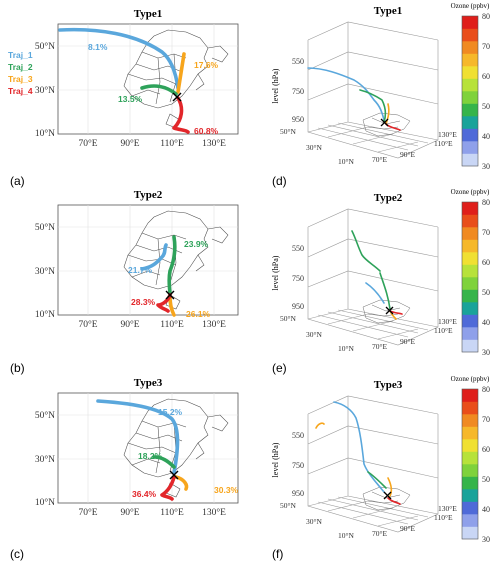 This screenshot has height=569, width=500. I want to click on map-lon-ticks: 70°E 90°E 110°E 130°E, so click(152, 324).